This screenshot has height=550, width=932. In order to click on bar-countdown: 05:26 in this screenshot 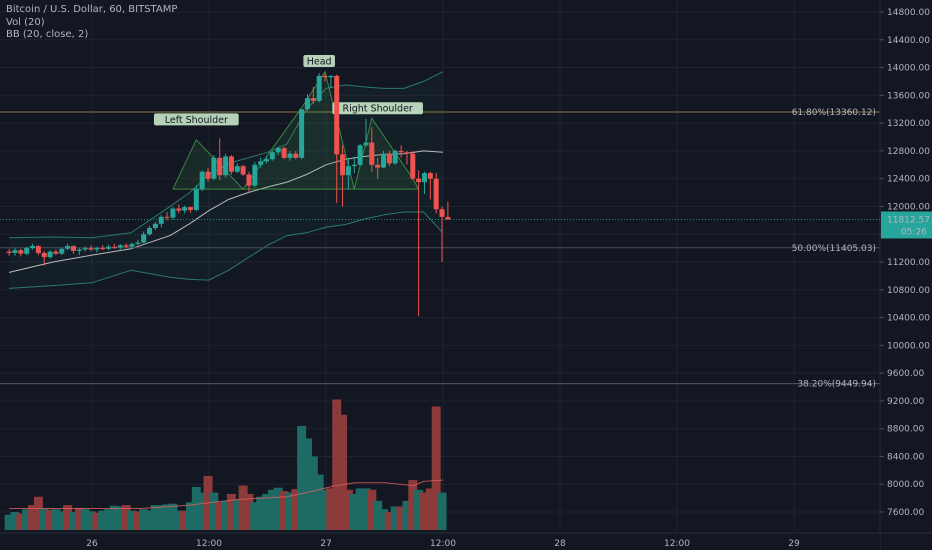, I will do `click(914, 232)`.